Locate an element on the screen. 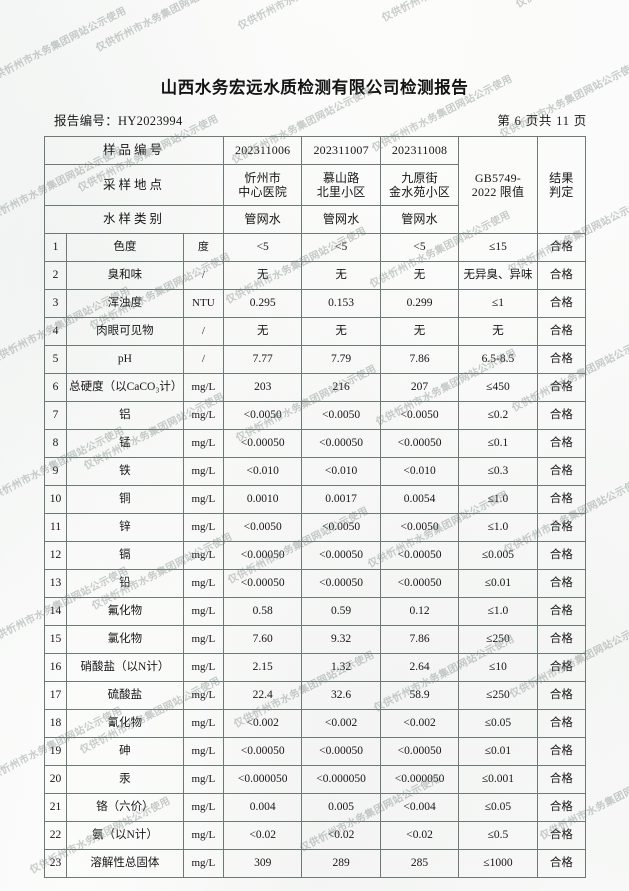  row-value-3: <0.010 is located at coordinates (419, 471).